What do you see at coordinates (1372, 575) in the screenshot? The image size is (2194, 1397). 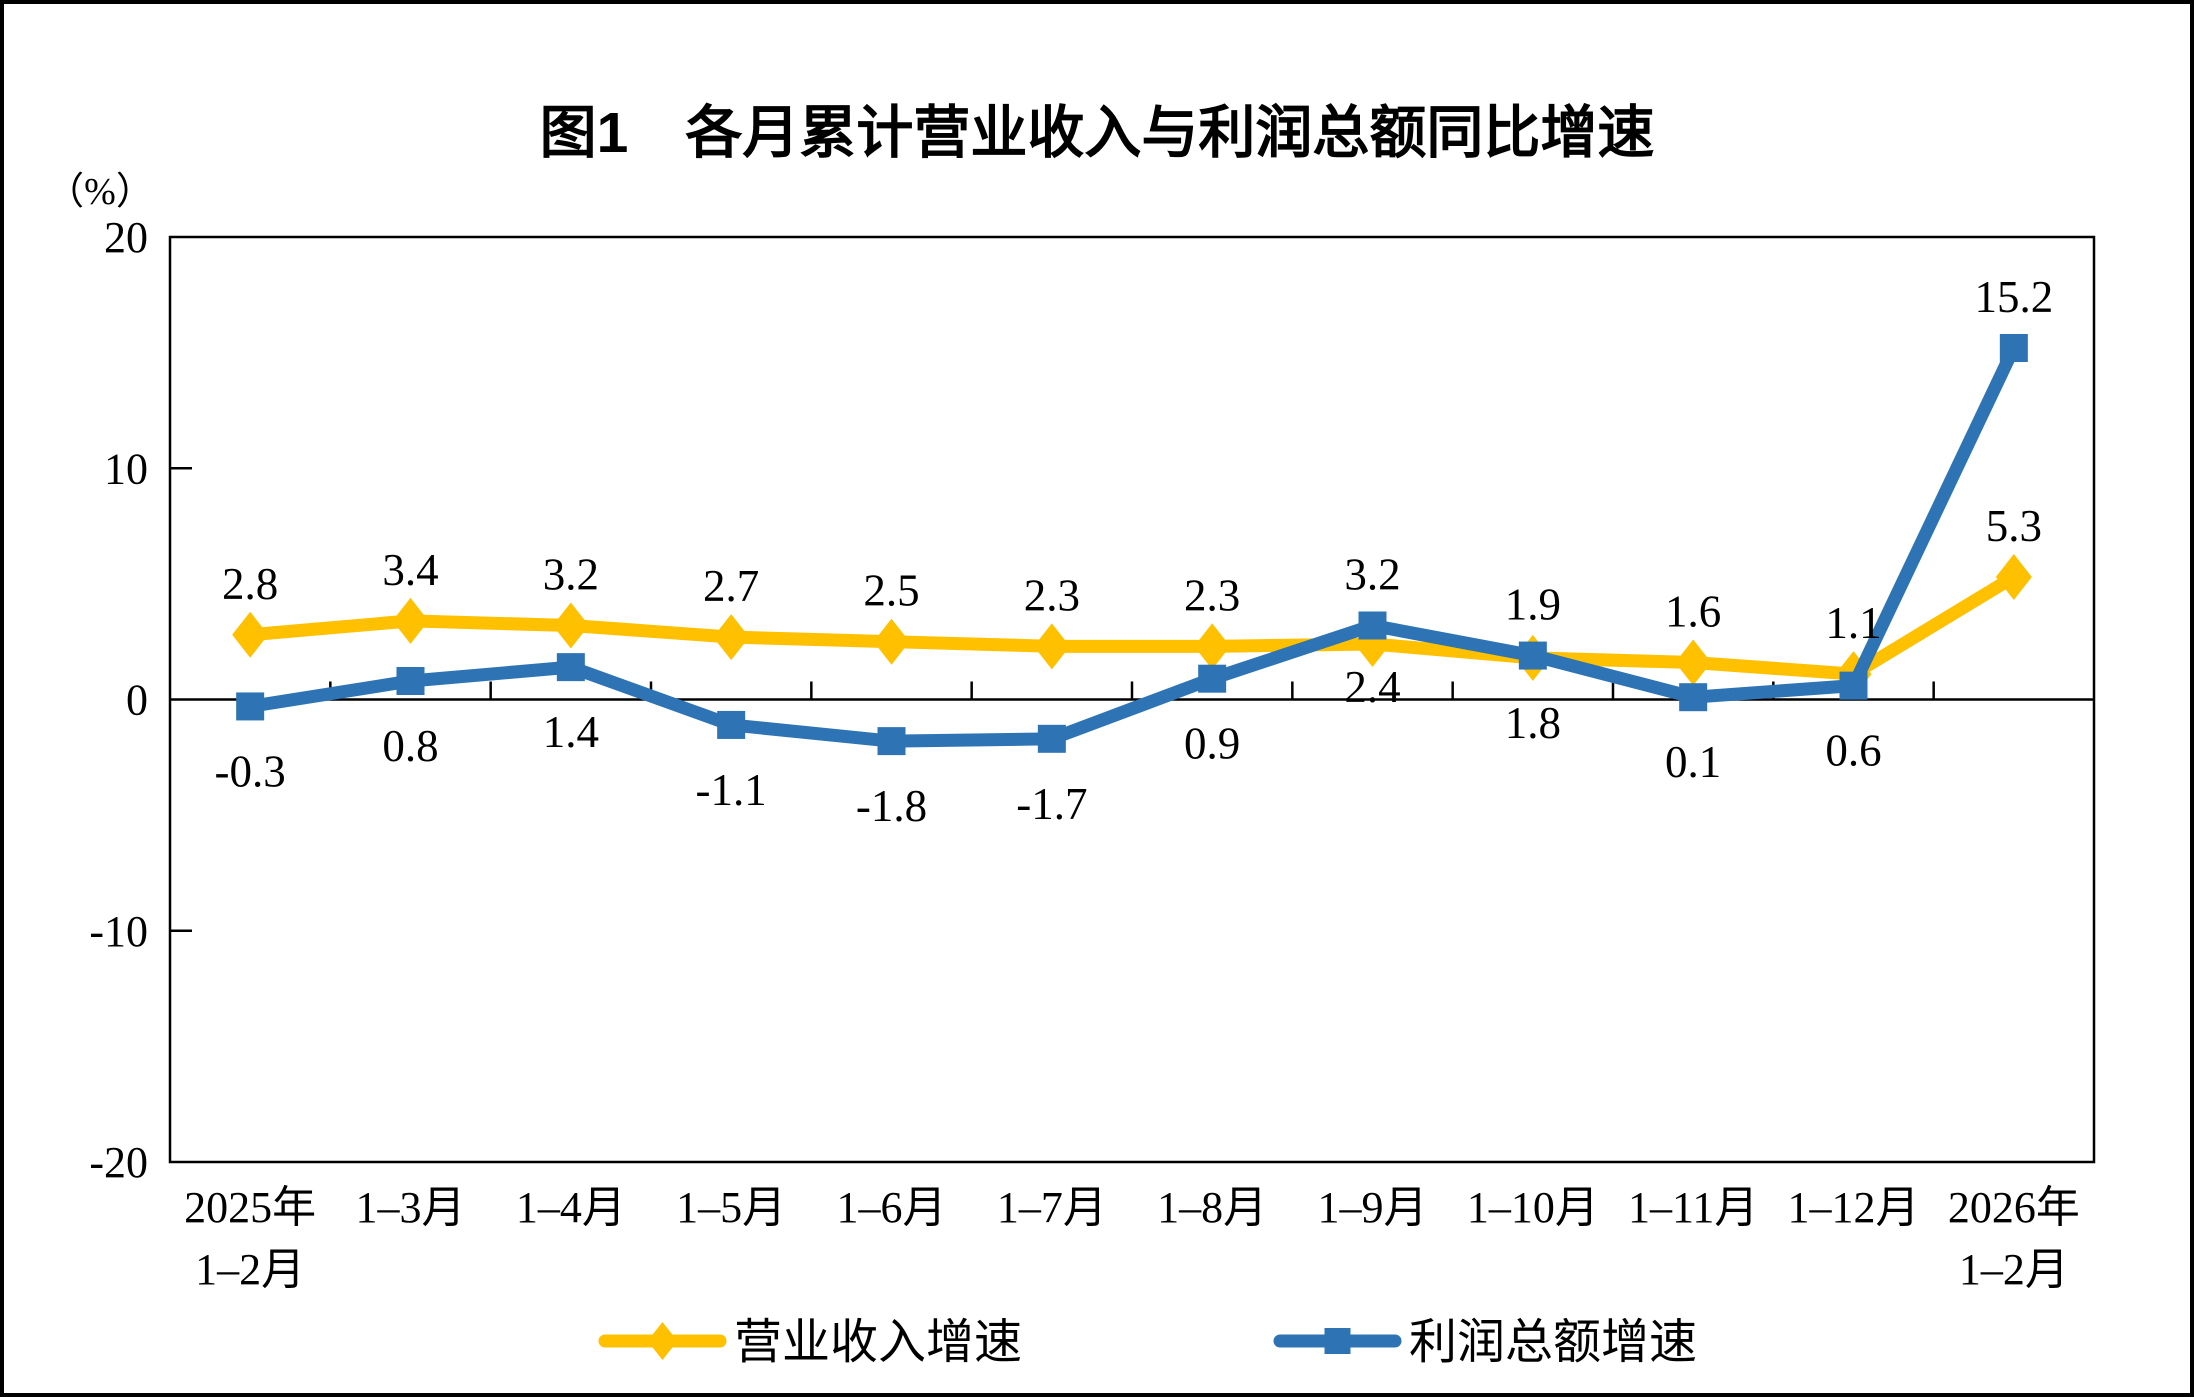 I see `profit-value-label: 3.2` at bounding box center [1372, 575].